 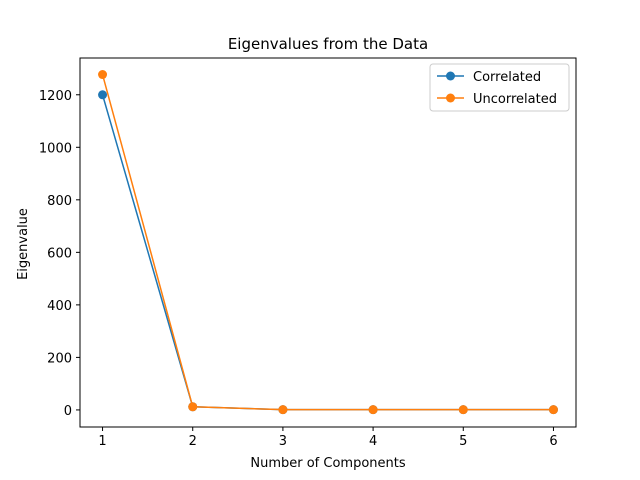 What do you see at coordinates (59, 358) in the screenshot?
I see `y-tick-label: 200` at bounding box center [59, 358].